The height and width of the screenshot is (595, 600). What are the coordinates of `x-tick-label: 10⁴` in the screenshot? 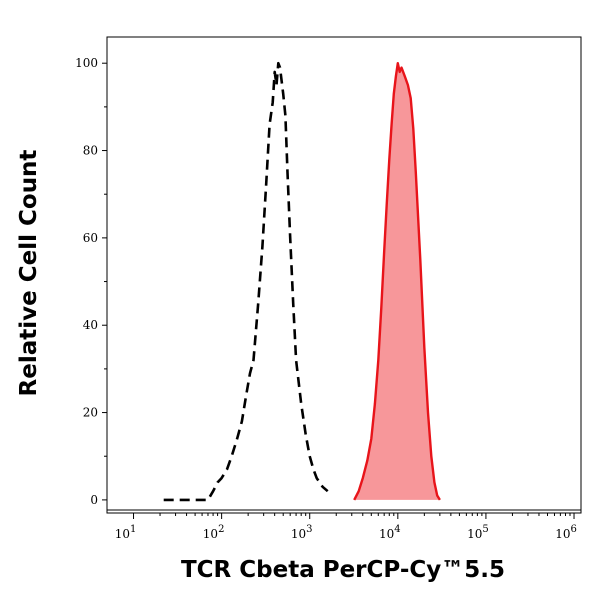 It's located at (390, 532).